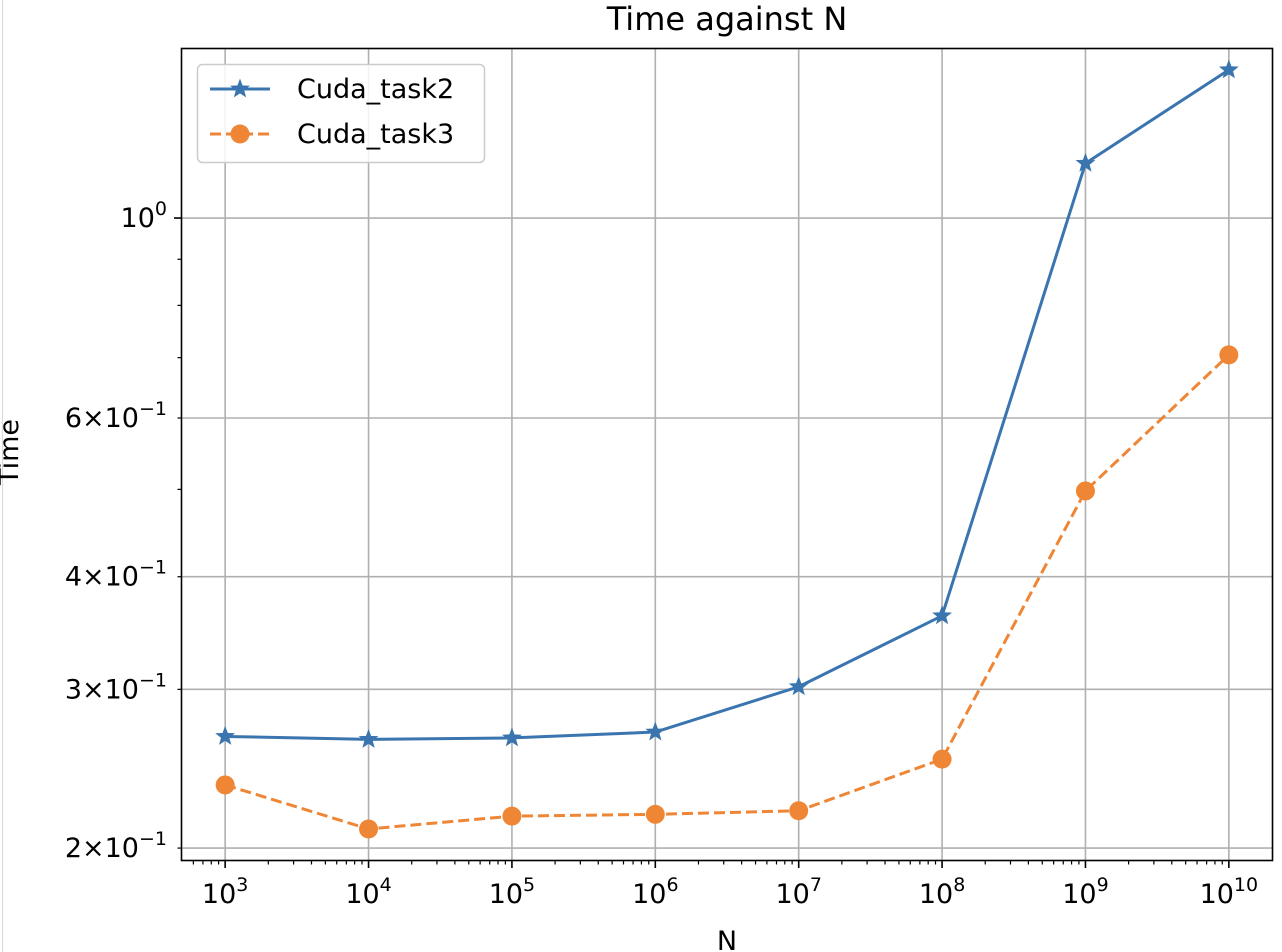  I want to click on x-tick-label-exponent: 7, so click(816, 885).